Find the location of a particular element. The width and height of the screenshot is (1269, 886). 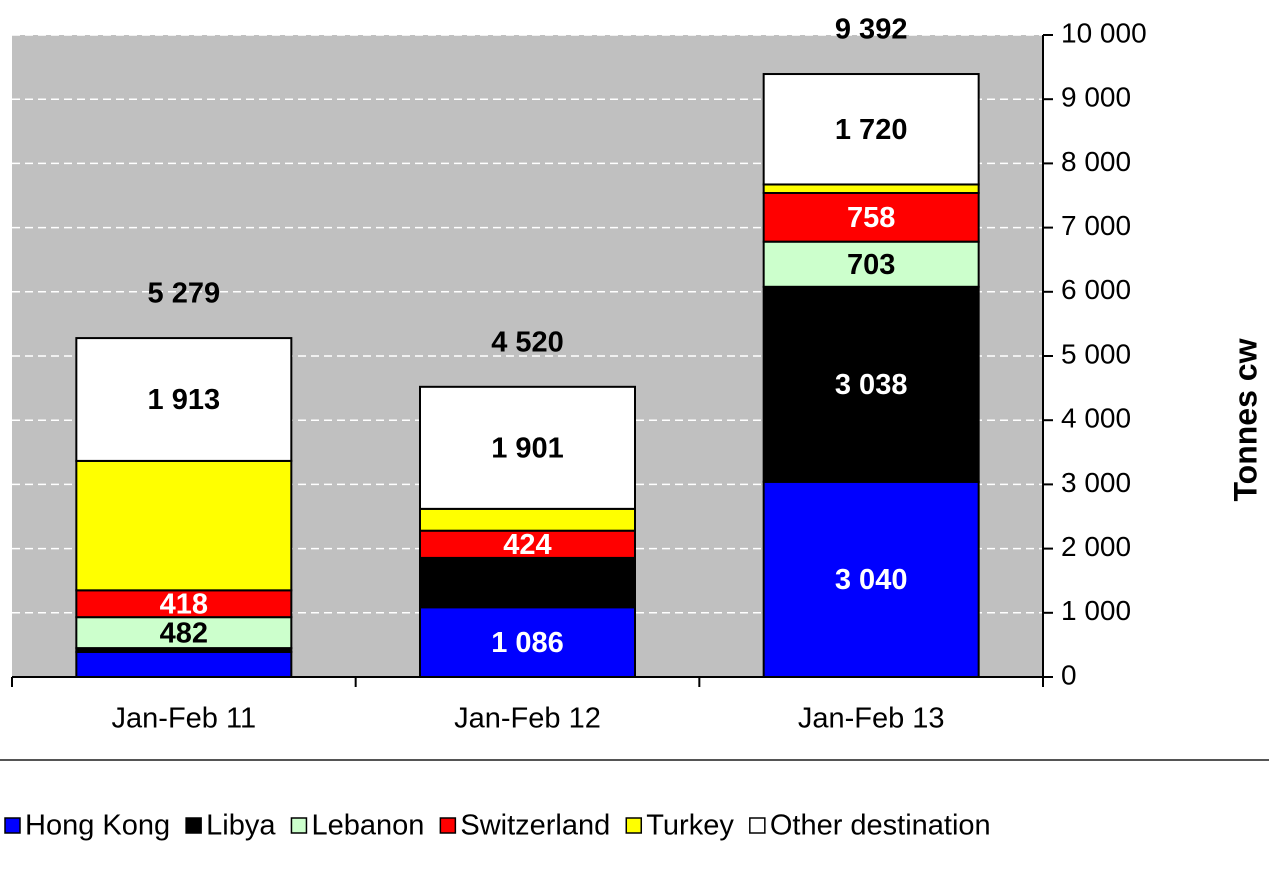

data-label: 1 913 is located at coordinates (184, 400).